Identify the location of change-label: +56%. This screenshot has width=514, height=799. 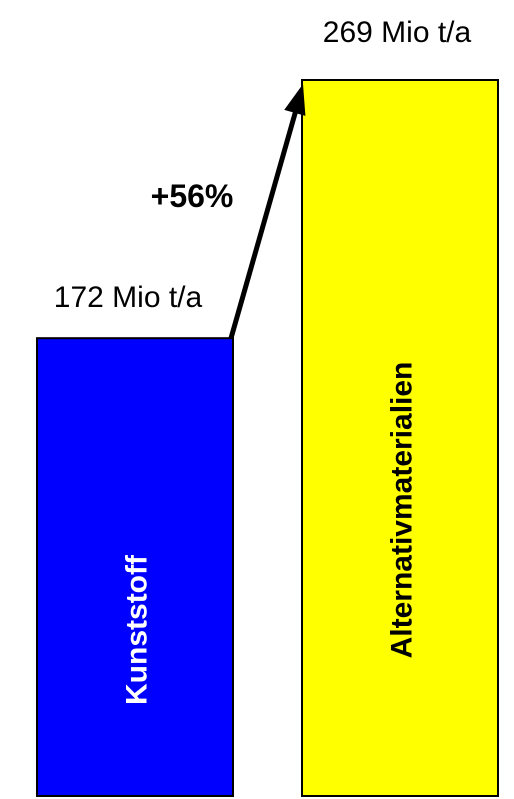
(192, 196).